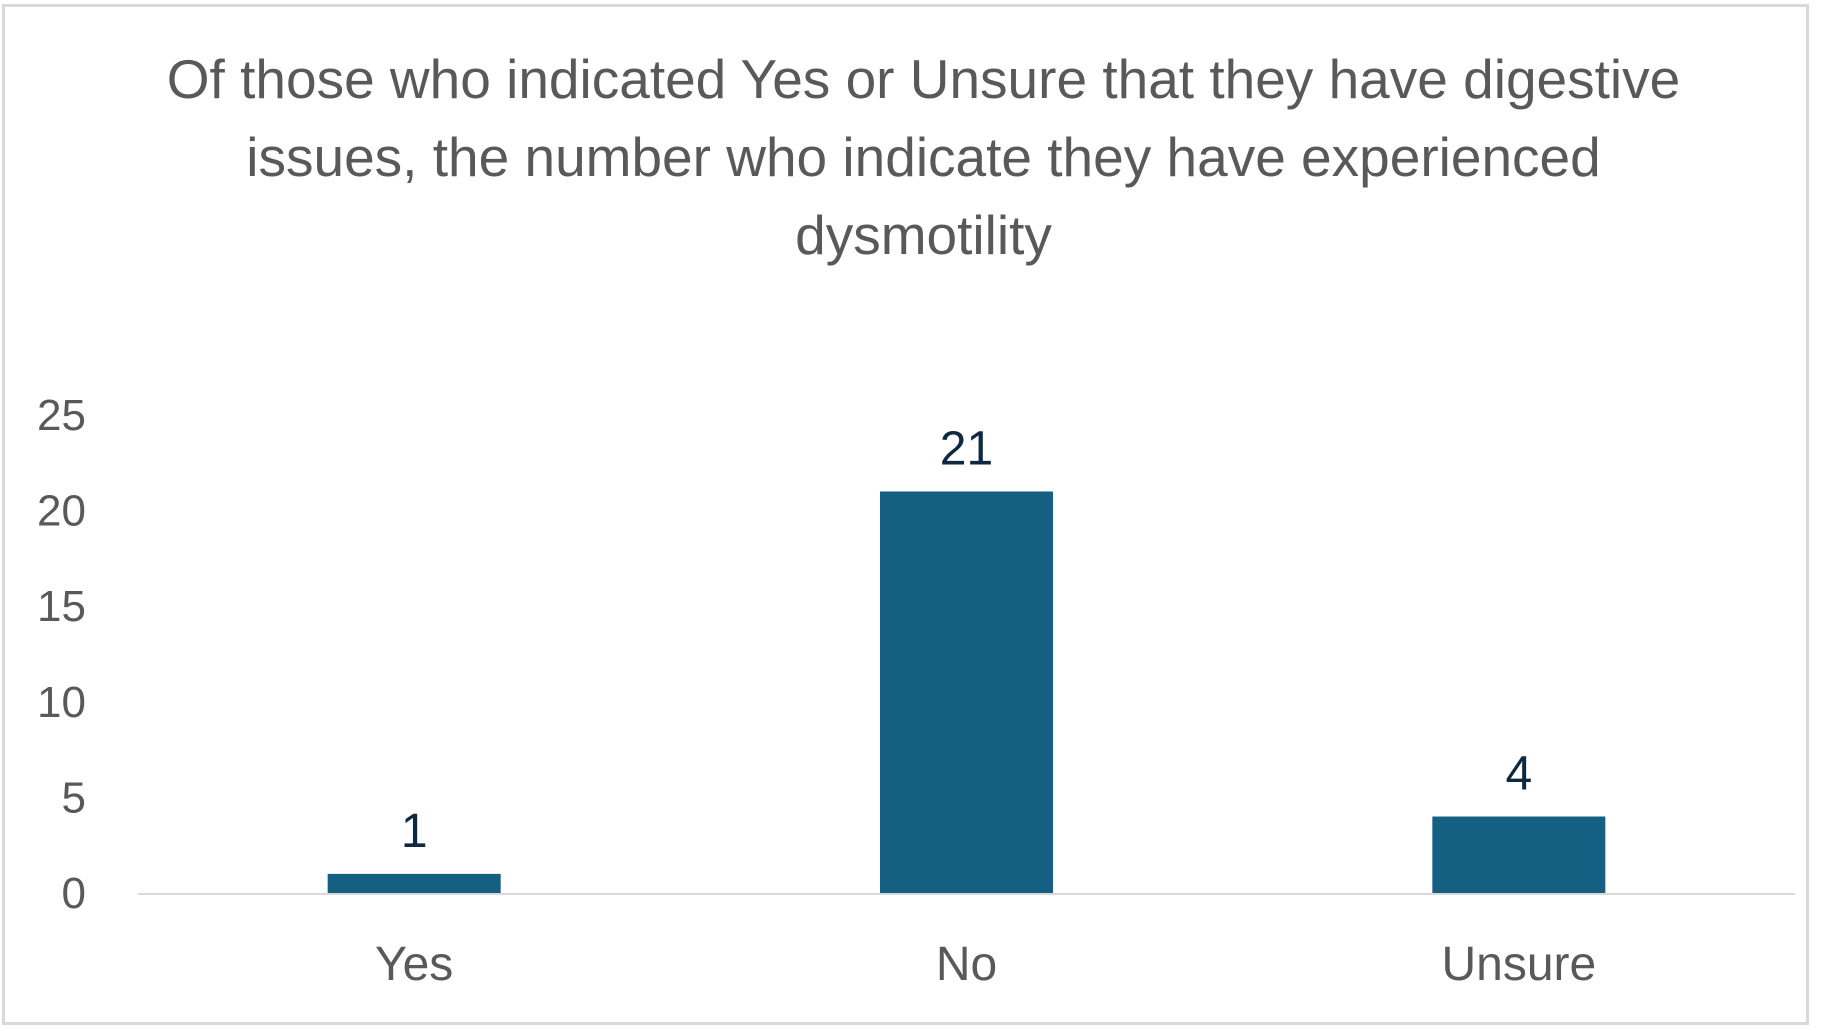  I want to click on y-tick-label-25: 25, so click(61, 415).